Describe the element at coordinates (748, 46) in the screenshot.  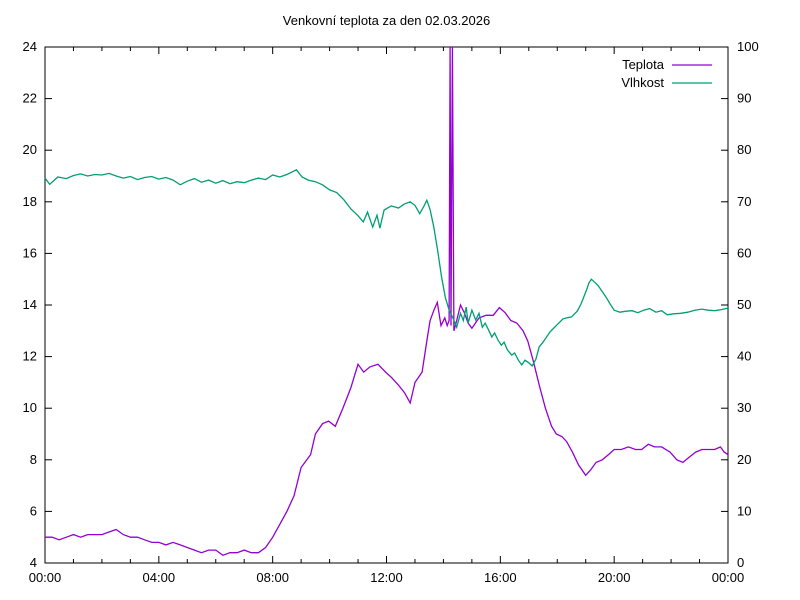
I see `y-right-tick-label: 100` at that location.